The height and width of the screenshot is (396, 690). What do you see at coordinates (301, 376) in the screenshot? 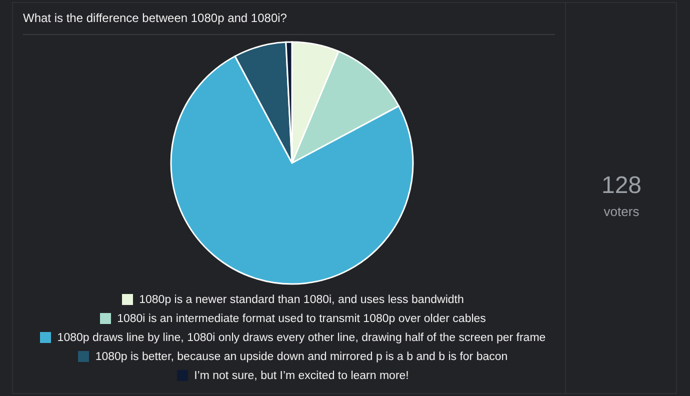
I see `legend-label: I’m not sure, but I’m excited to learn more!` at bounding box center [301, 376].